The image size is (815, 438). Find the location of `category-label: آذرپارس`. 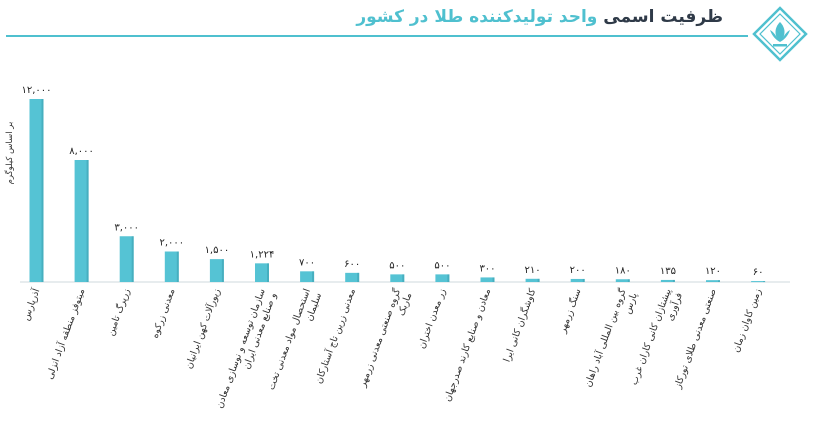

category-label: آذرپارس is located at coordinates (31, 304).